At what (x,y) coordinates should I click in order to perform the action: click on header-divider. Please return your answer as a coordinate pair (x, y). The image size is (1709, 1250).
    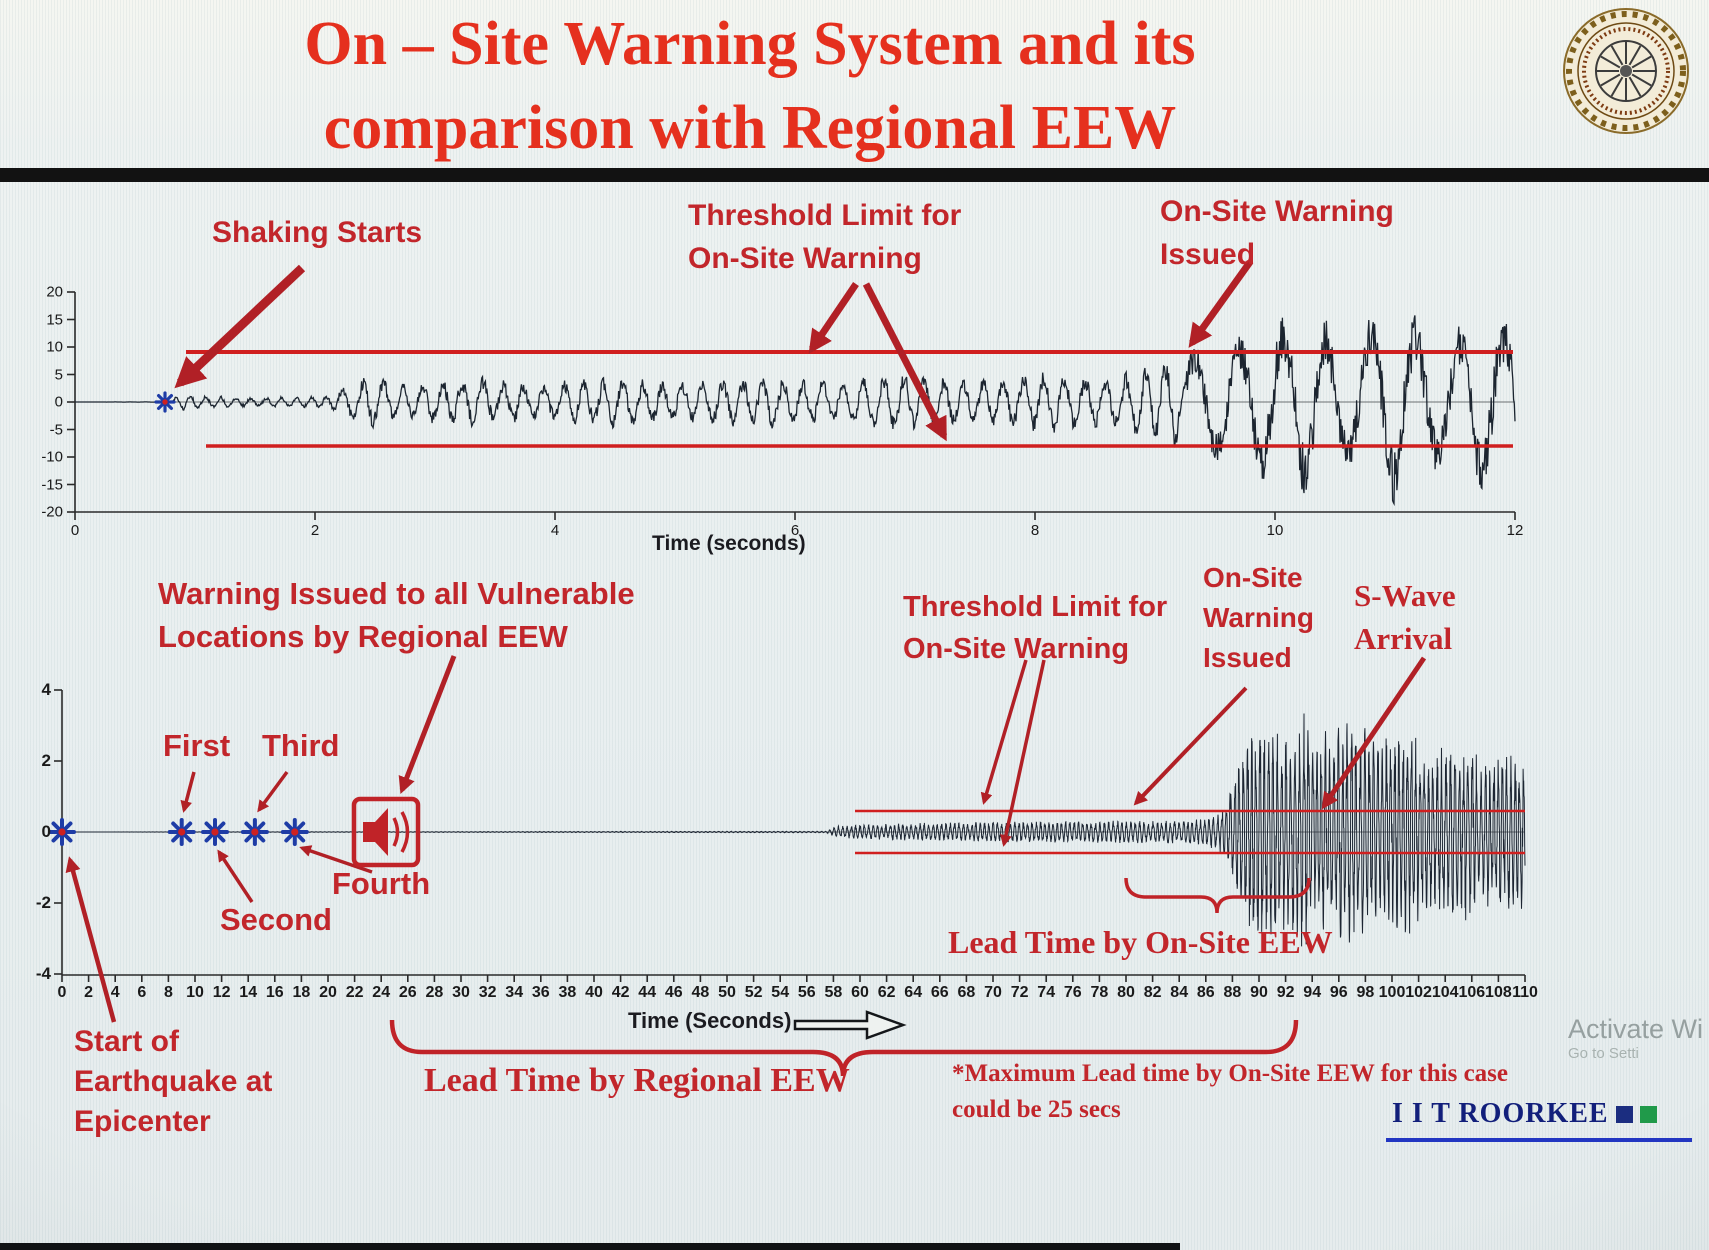
    Looking at the image, I should click on (854, 175).